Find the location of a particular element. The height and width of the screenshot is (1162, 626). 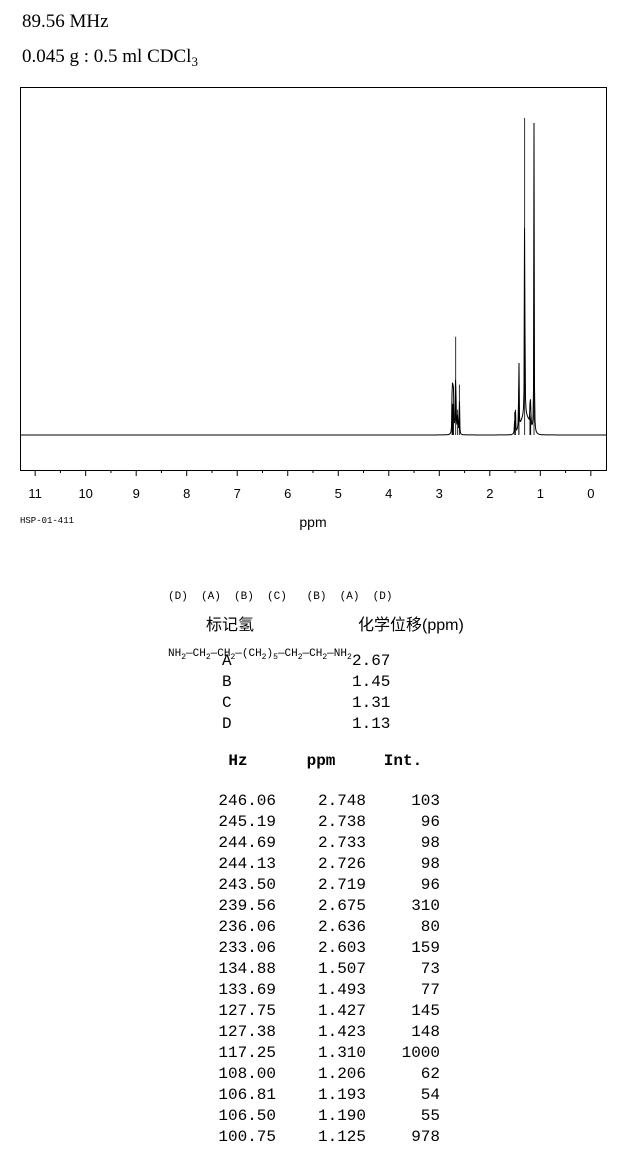

assignment-label: D is located at coordinates (227, 723).